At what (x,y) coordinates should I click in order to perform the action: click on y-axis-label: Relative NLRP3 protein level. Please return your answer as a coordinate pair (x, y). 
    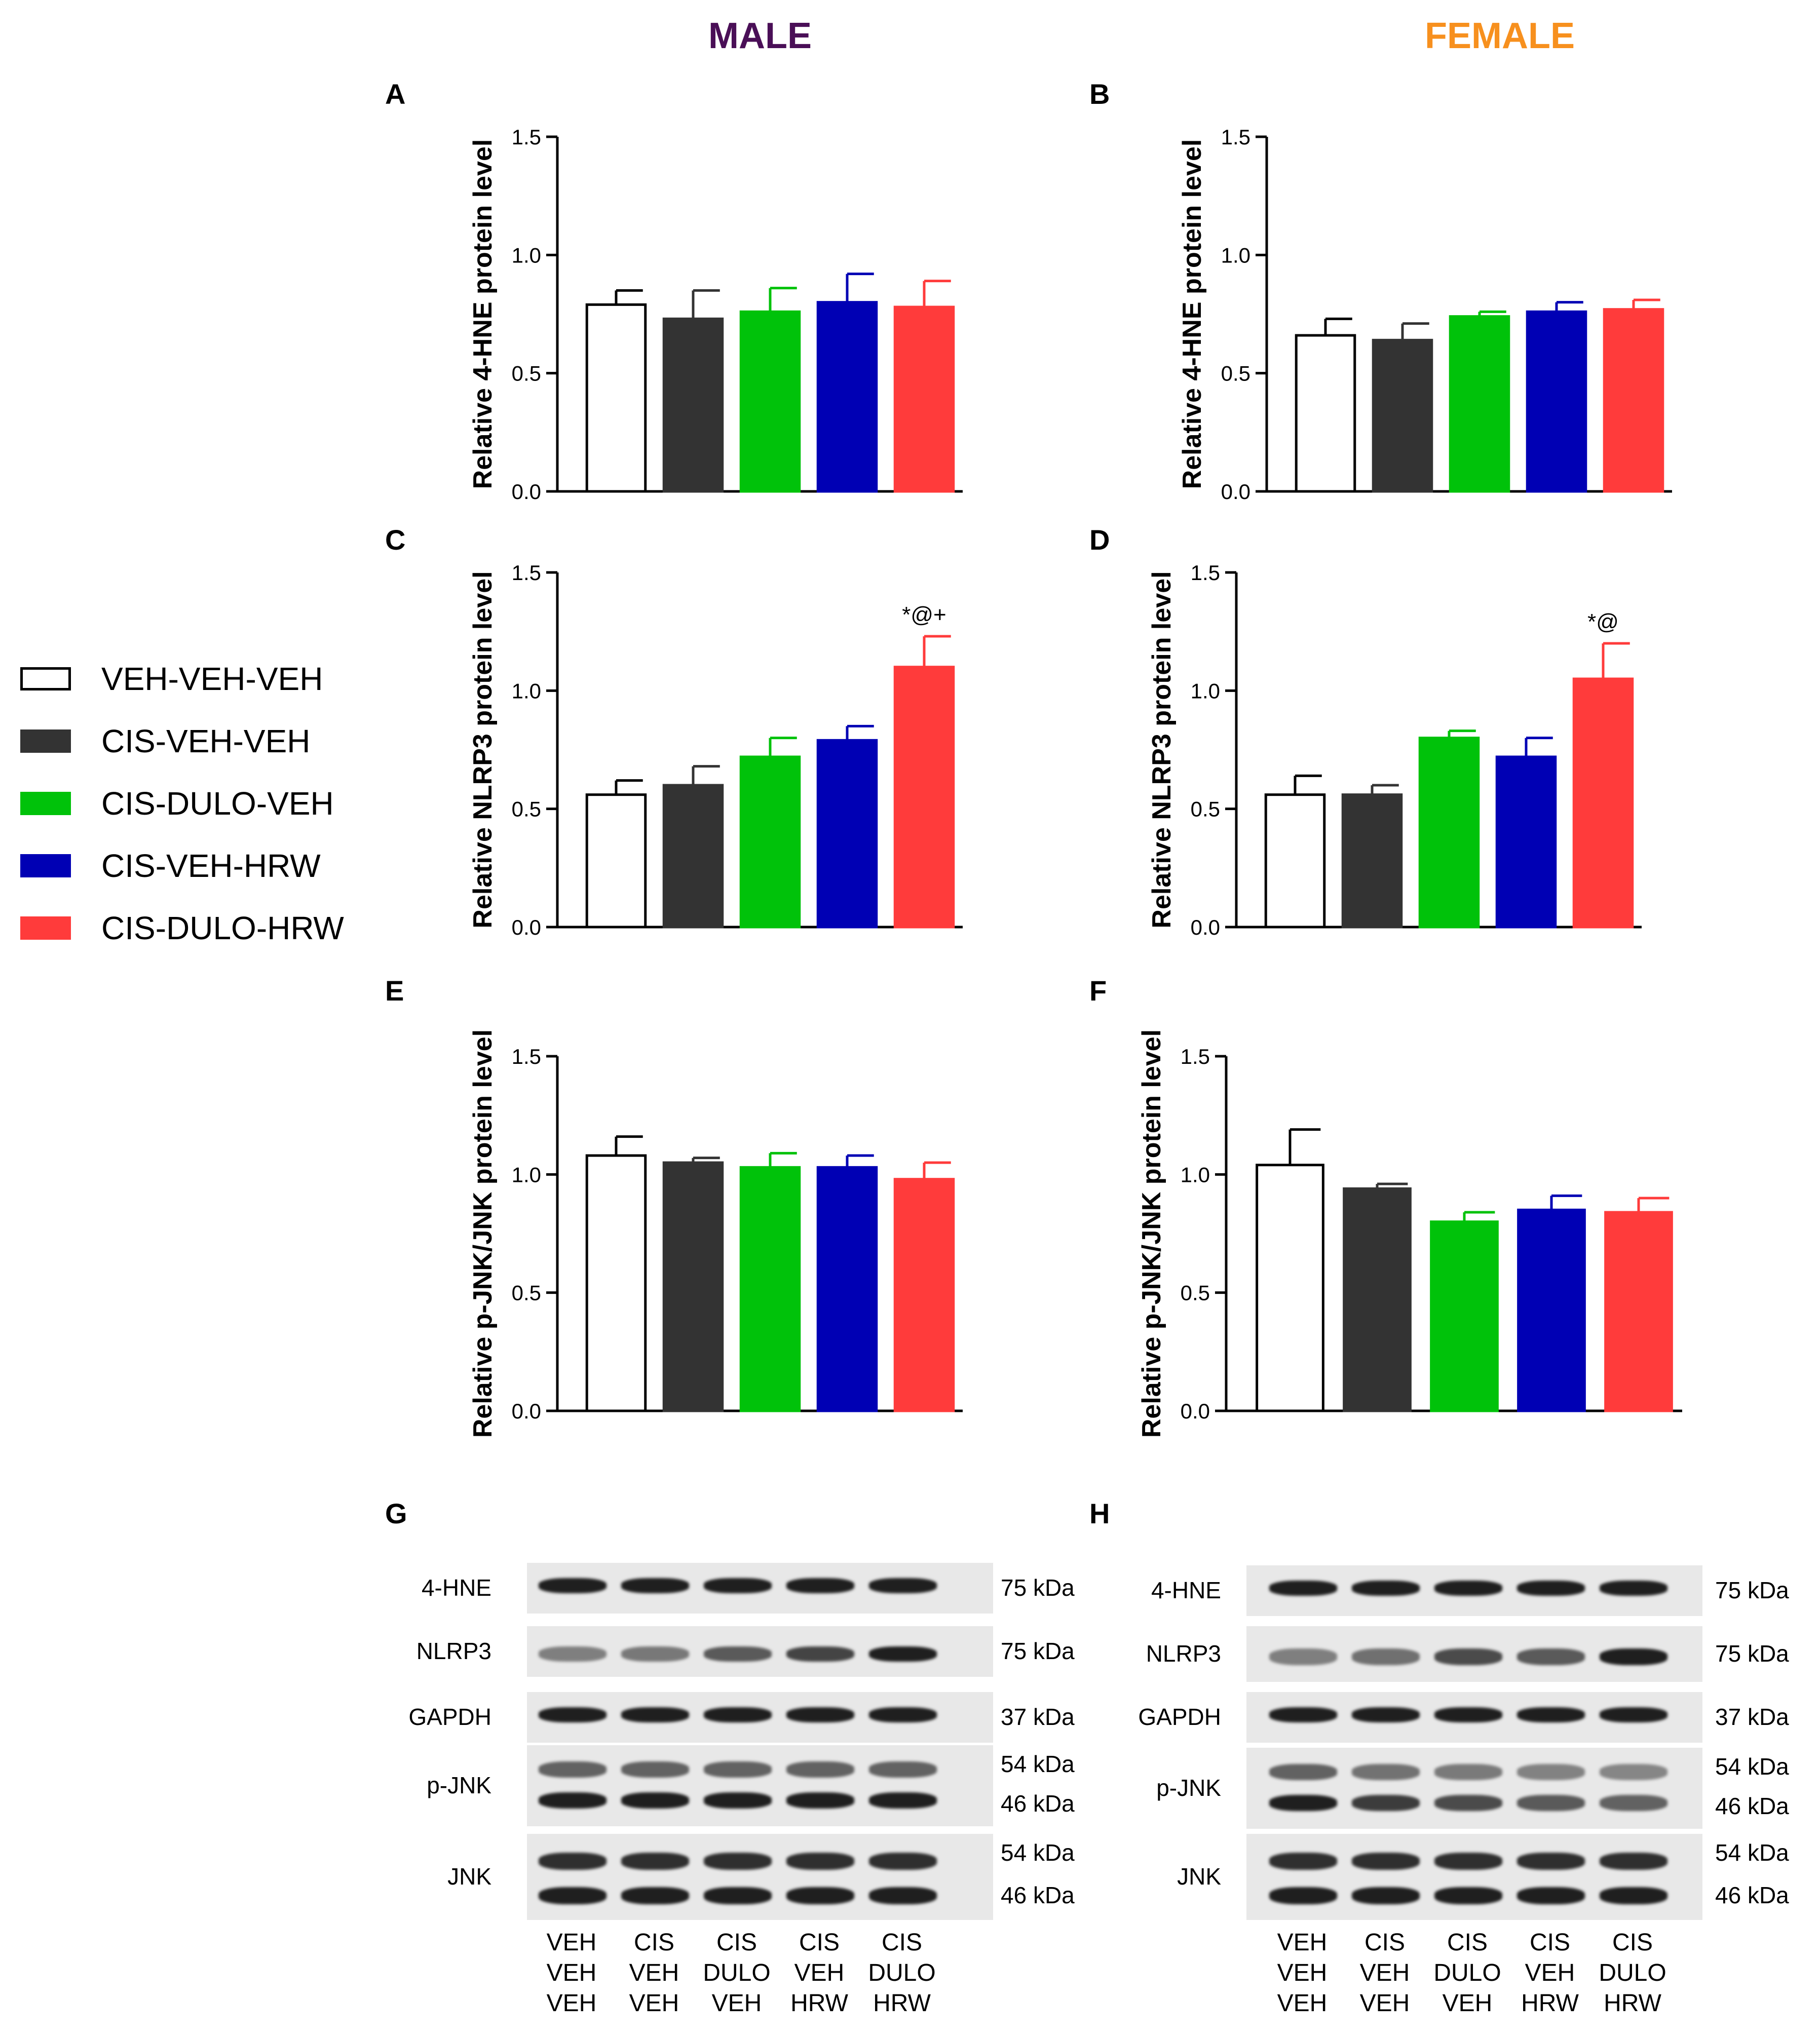
    Looking at the image, I should click on (1162, 749).